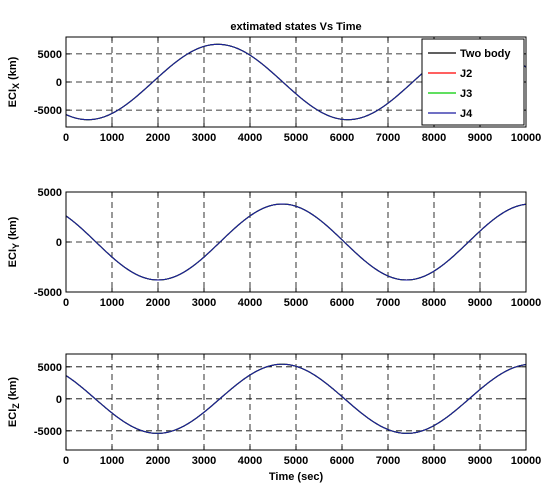  I want to click on legend-label-3: J3, so click(466, 94).